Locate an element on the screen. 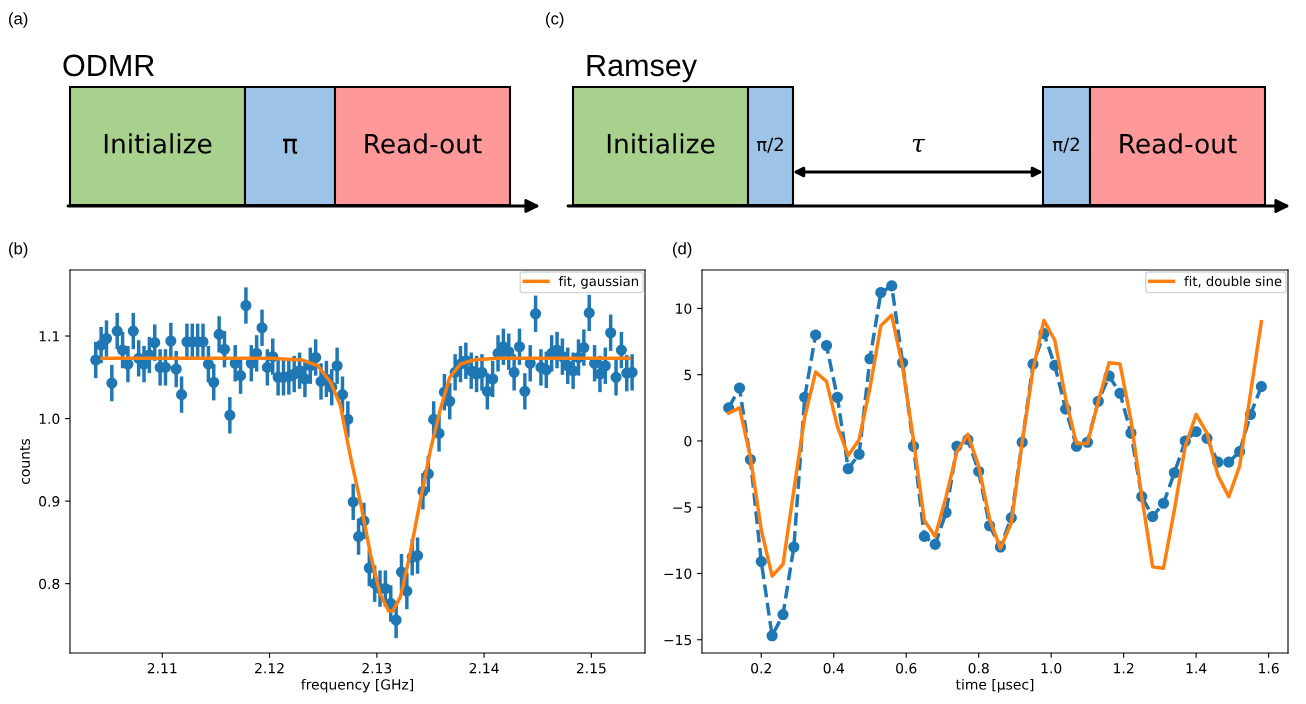 The width and height of the screenshot is (1306, 704). x-tick-label: 2.11 is located at coordinates (162, 668).